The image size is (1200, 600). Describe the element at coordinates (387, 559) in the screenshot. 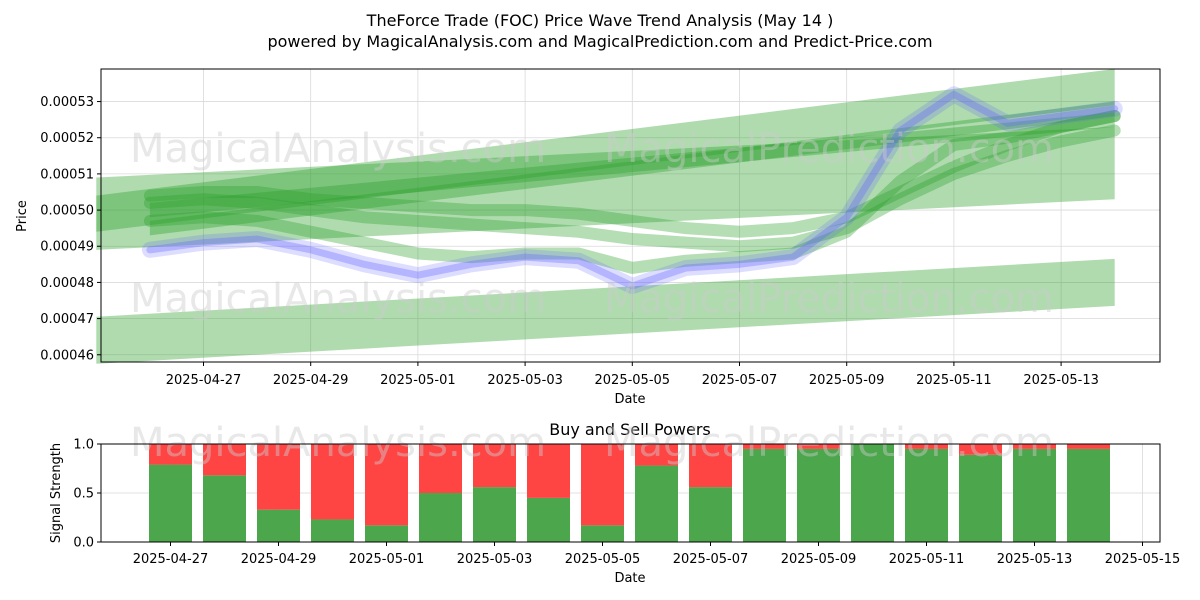

I see `signal-x-tick-label: 2025-05-01` at that location.